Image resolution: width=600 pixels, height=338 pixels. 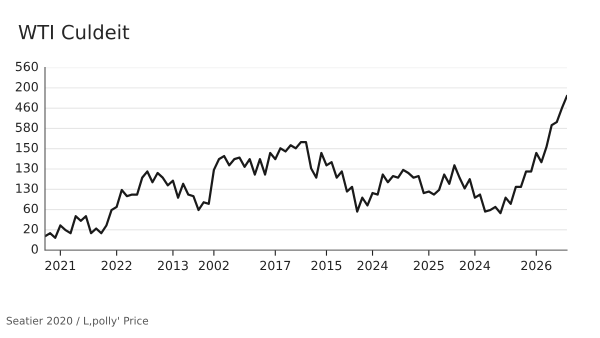 I want to click on x-tick-label: 2021, so click(x=60, y=265).